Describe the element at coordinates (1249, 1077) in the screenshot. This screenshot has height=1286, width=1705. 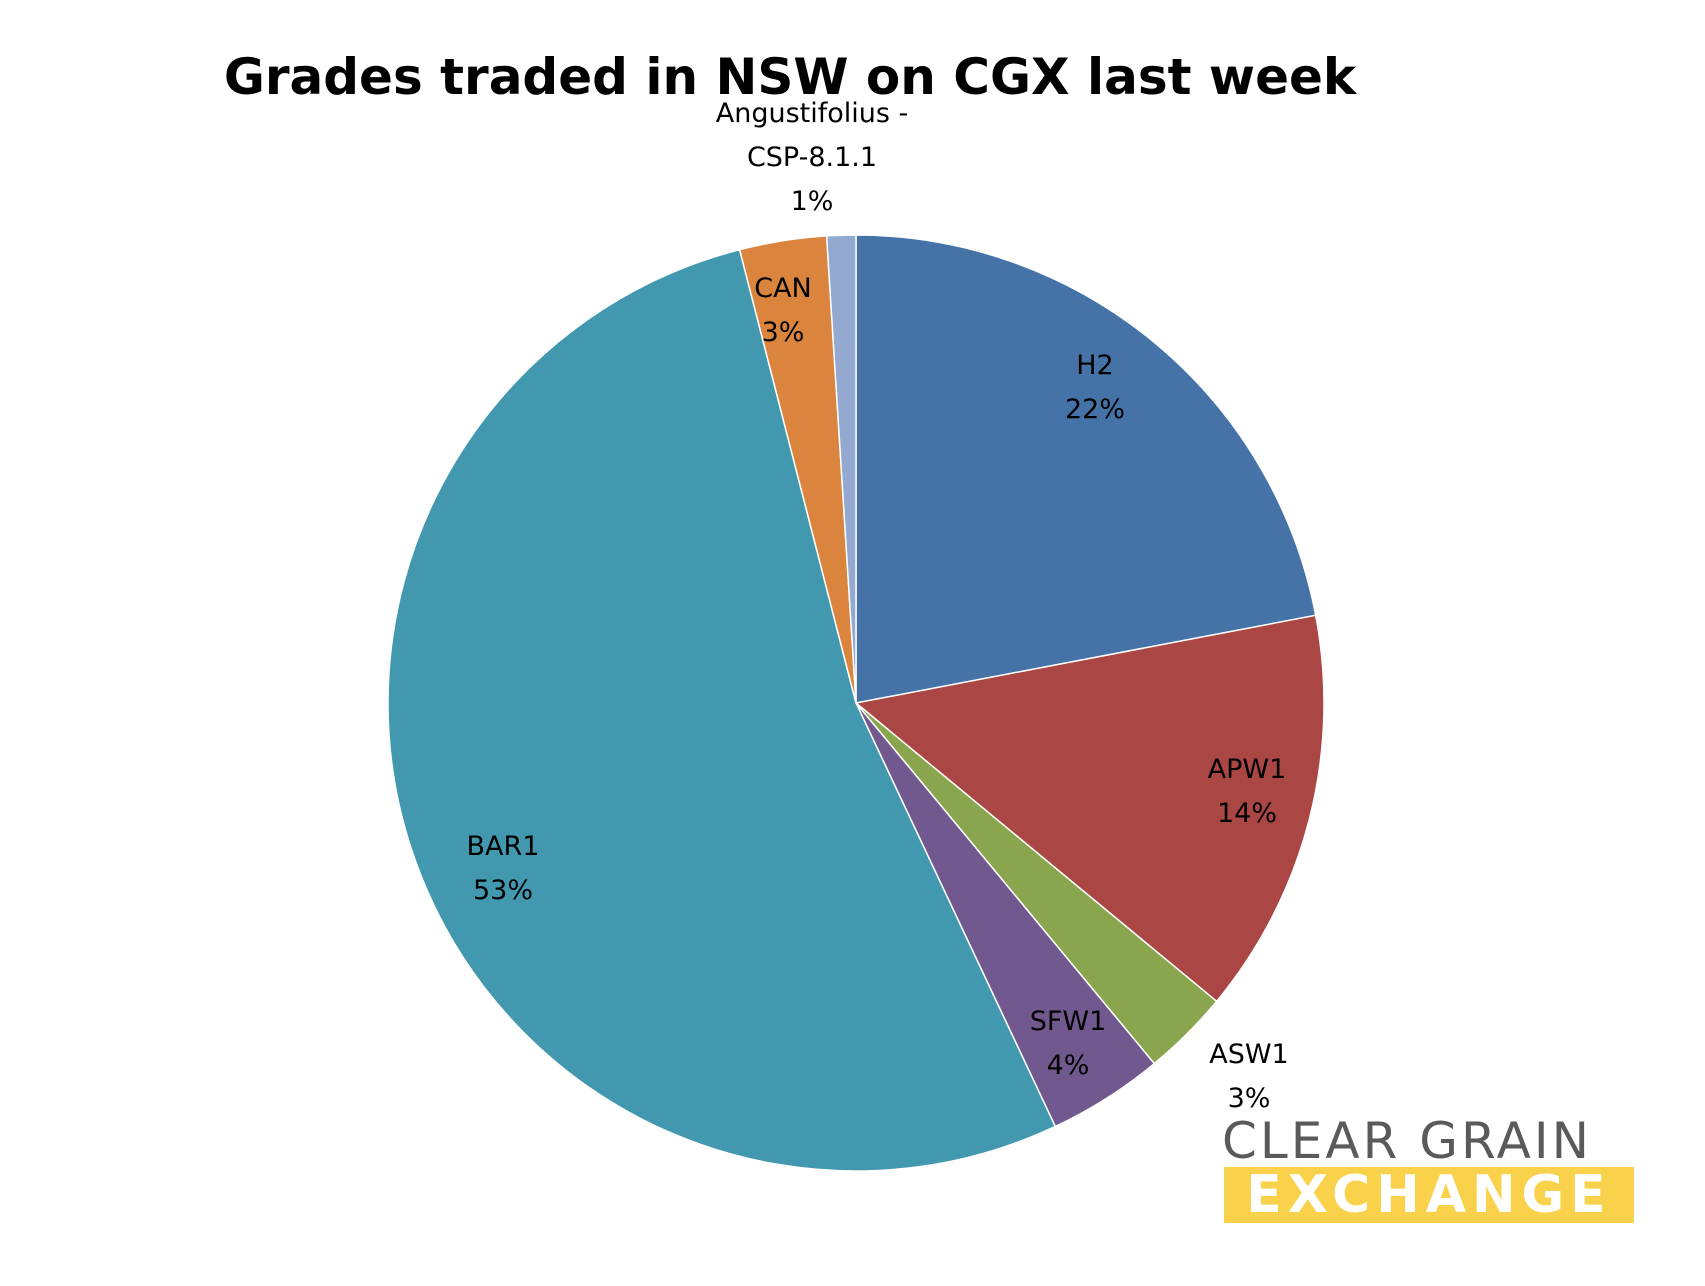
I see `slice-label: ASW1 3%` at that location.